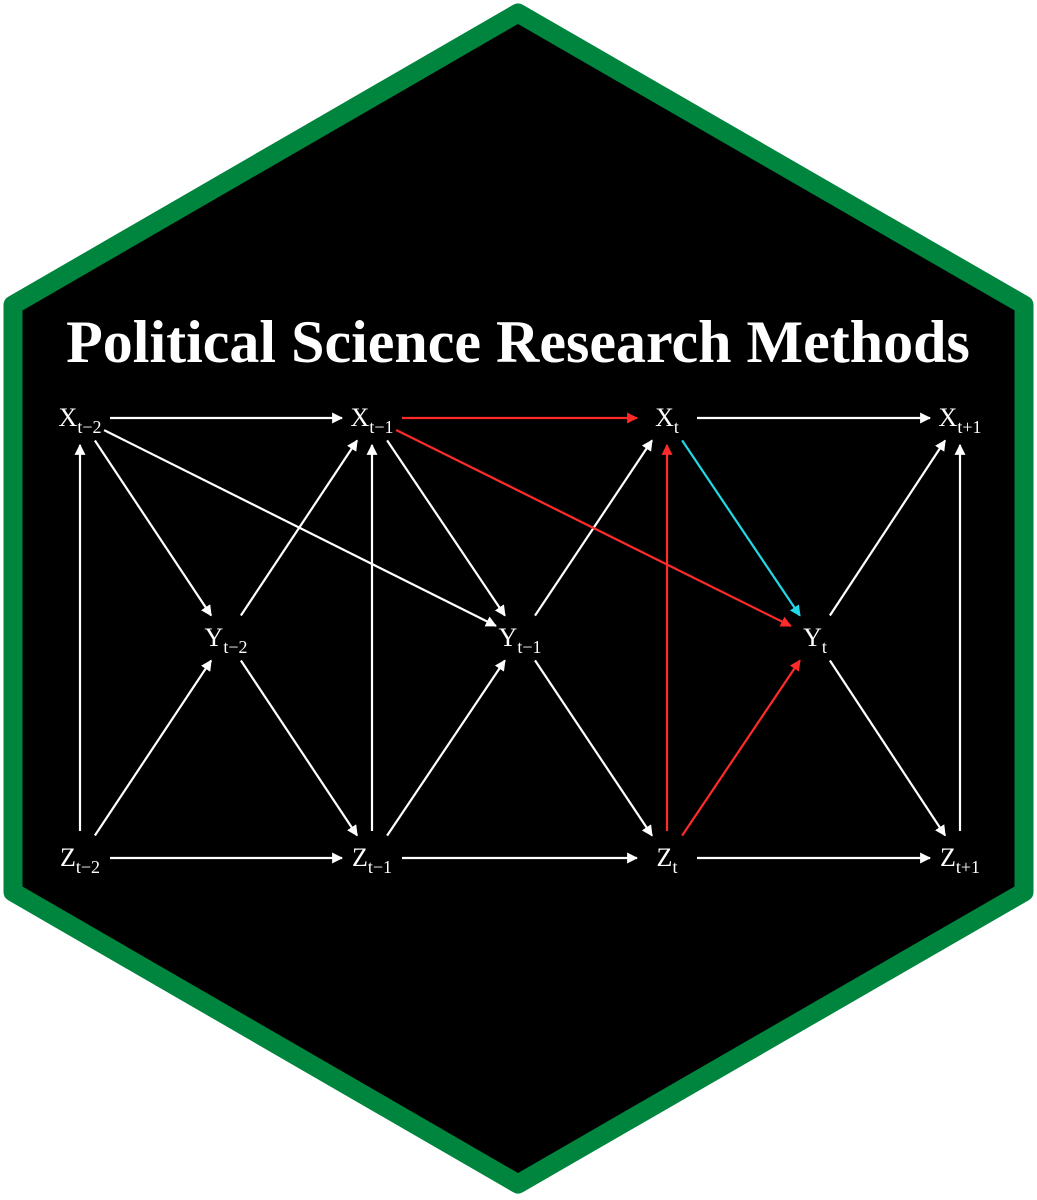 The image size is (1037, 1200). I want to click on node-Xtm2: Xt−2, so click(80, 420).